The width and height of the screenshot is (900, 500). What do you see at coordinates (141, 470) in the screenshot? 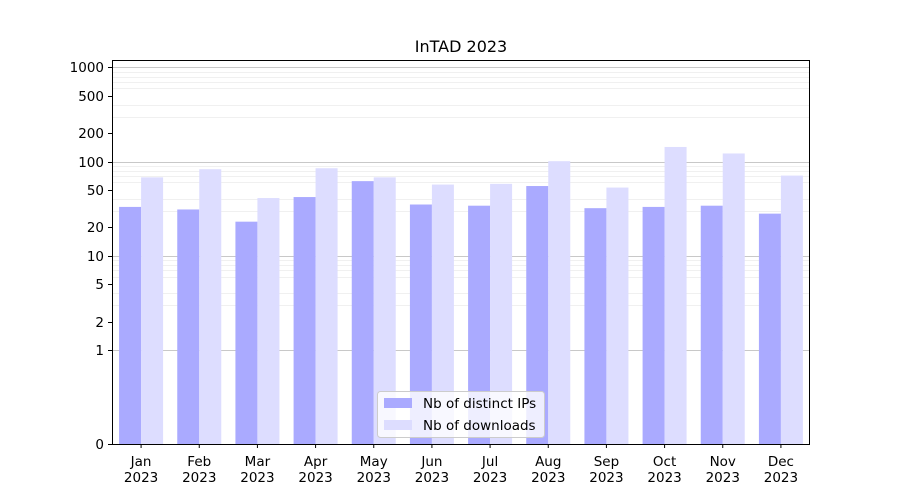
I see `x-tick-label: Jan 2023` at bounding box center [141, 470].